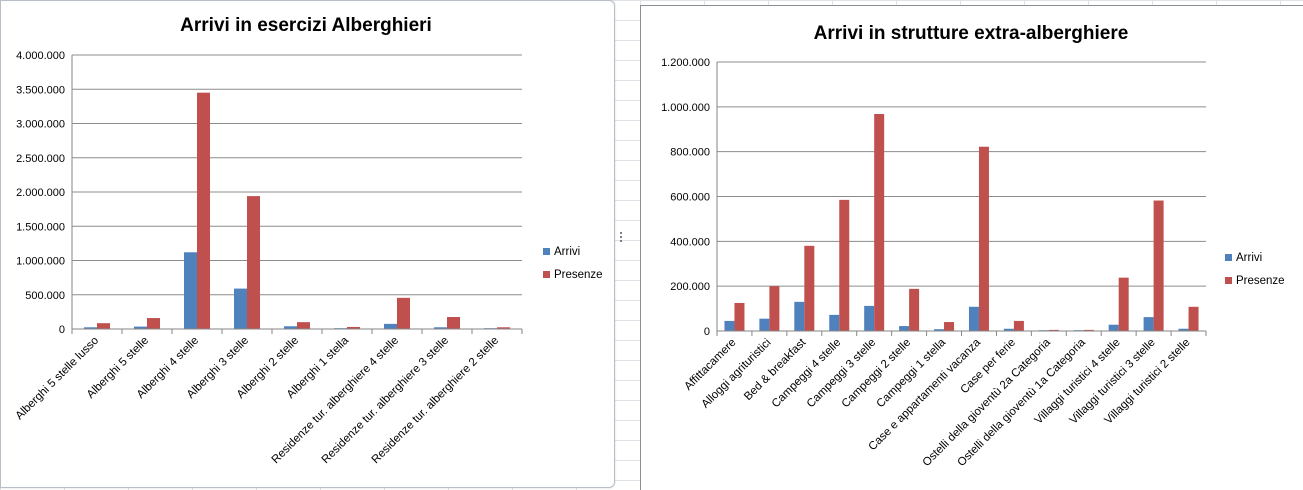  Describe the element at coordinates (40, 90) in the screenshot. I see `y-tick-label: 3.500.000` at that location.